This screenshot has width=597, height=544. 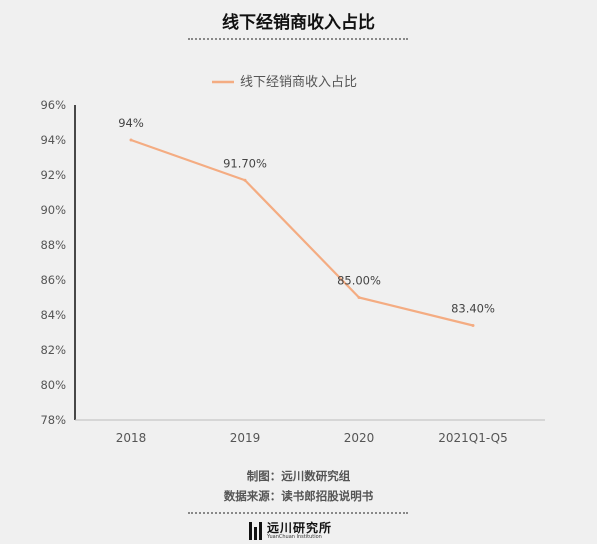 I want to click on y-tick-label: 86%, so click(x=53, y=280).